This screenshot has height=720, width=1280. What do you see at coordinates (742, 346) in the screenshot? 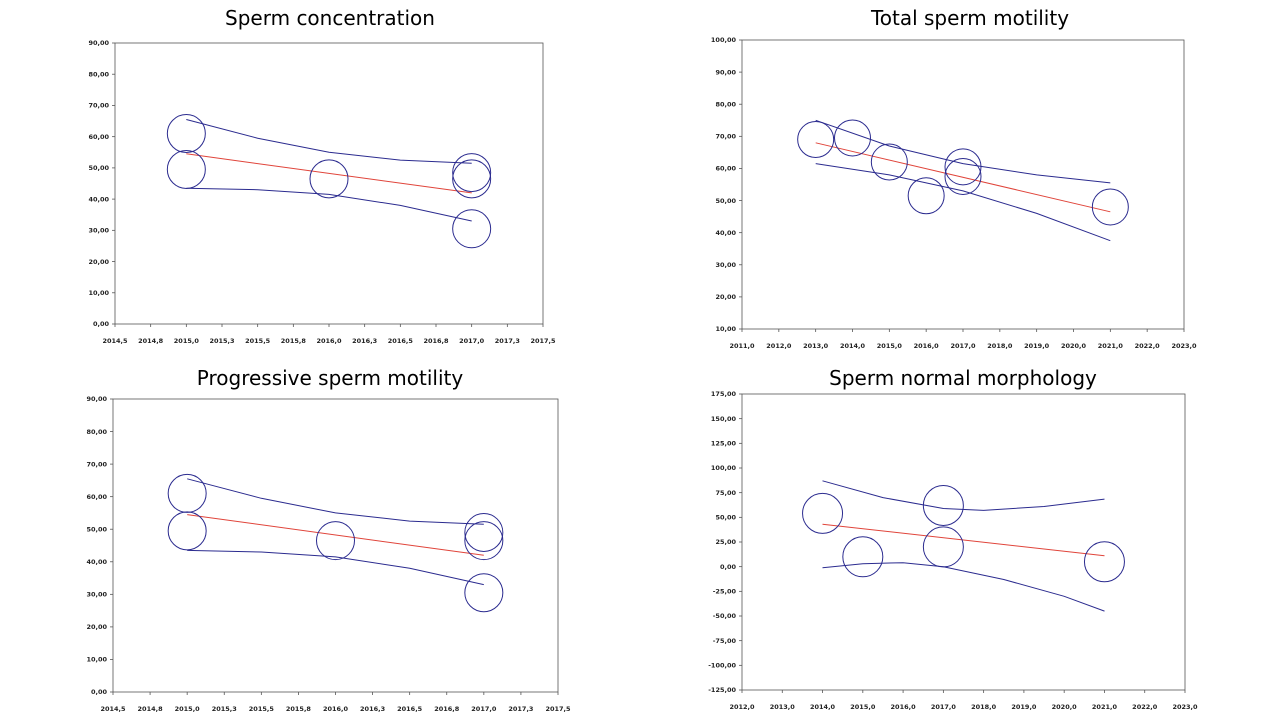
I see `x-tick-label: 2011,0` at bounding box center [742, 346].